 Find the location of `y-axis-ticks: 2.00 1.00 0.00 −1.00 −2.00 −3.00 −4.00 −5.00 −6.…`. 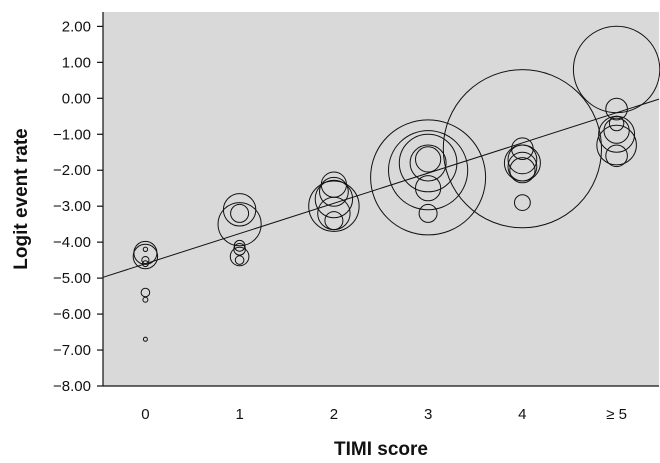

y-axis-ticks: 2.00 1.00 0.00 −1.00 −2.00 −3.00 −4.00 −5.00 −6.… is located at coordinates (78, 206).